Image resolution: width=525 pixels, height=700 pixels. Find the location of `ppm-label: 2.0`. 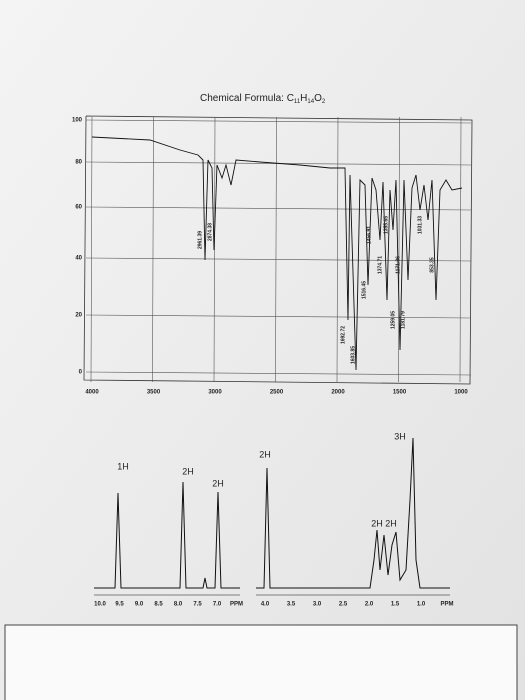

ppm-label: 2.0 is located at coordinates (369, 605).